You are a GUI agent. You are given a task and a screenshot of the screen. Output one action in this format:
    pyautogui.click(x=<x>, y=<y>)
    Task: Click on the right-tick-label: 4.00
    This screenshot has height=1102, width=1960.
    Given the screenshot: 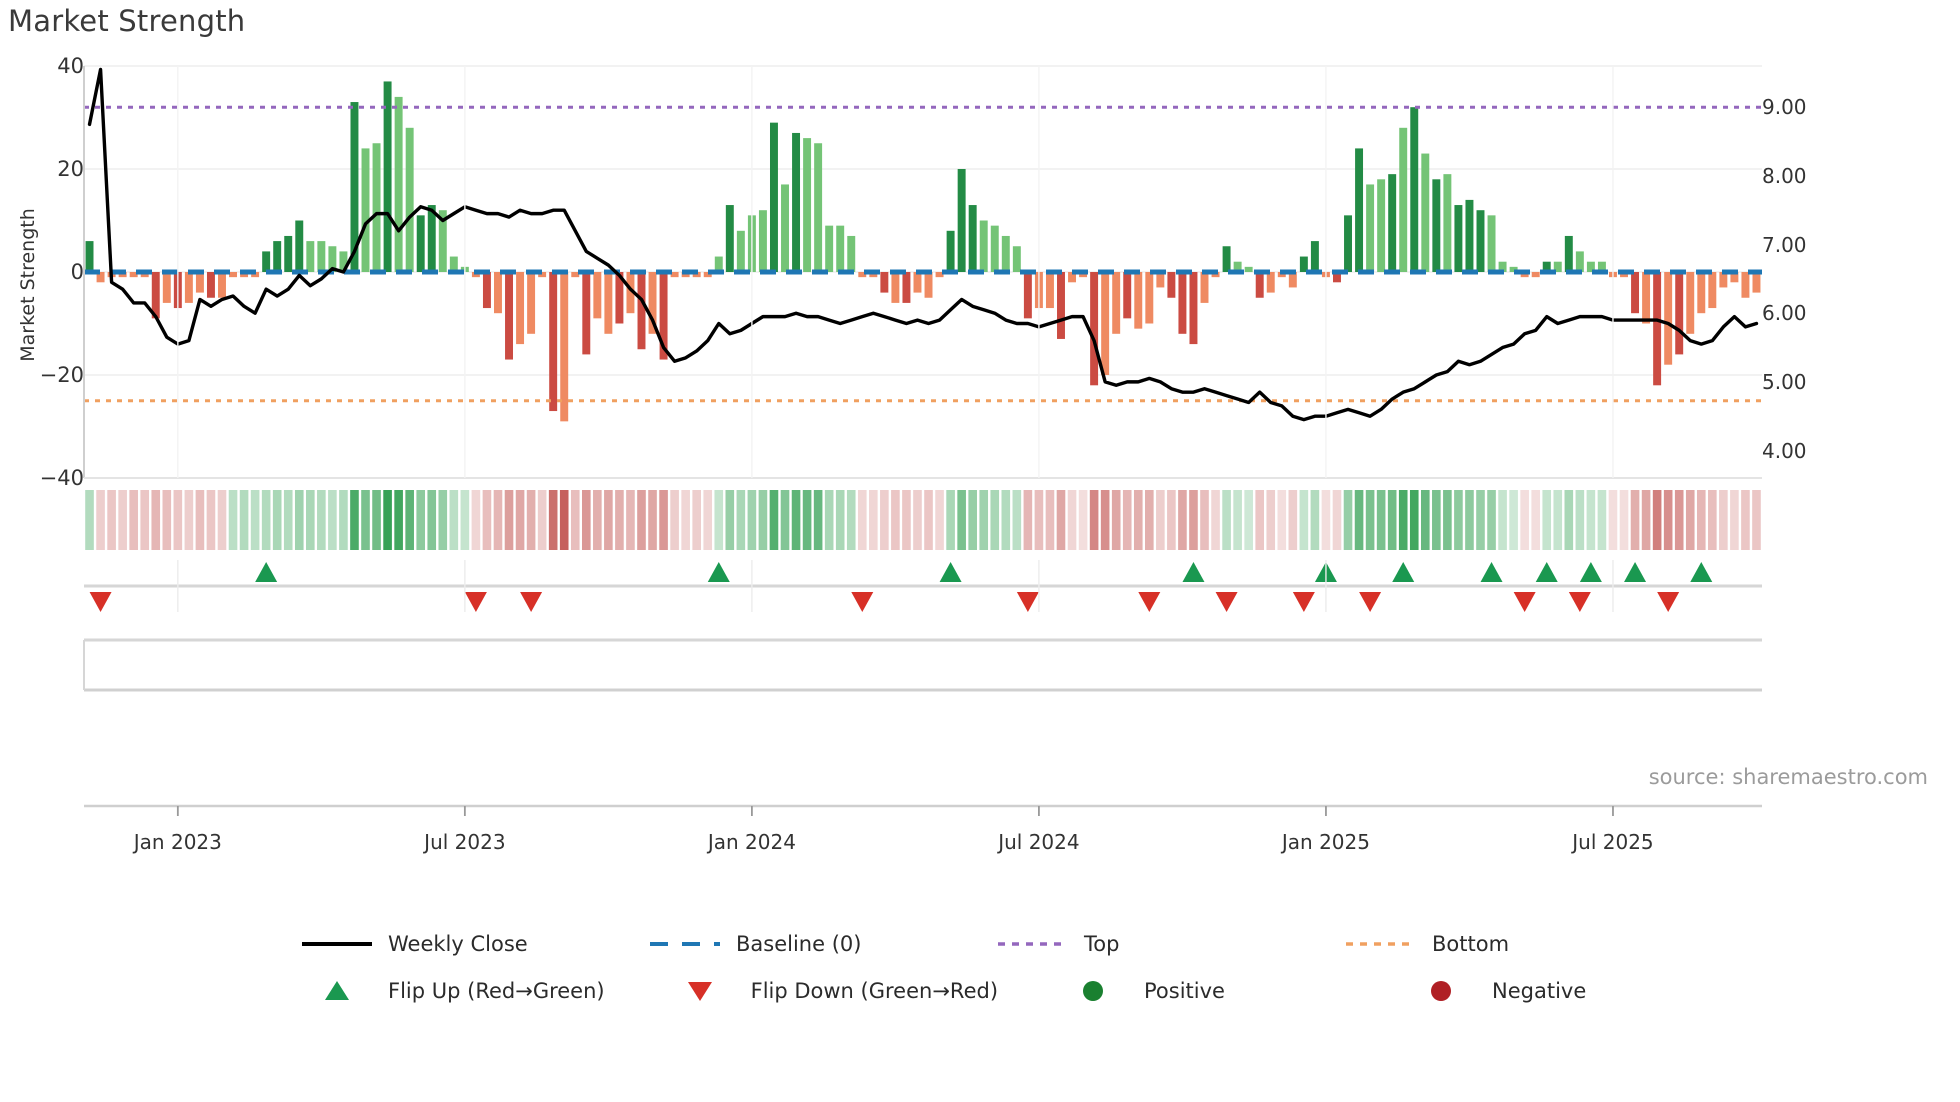 What is the action you would take?
    pyautogui.click(x=1784, y=450)
    